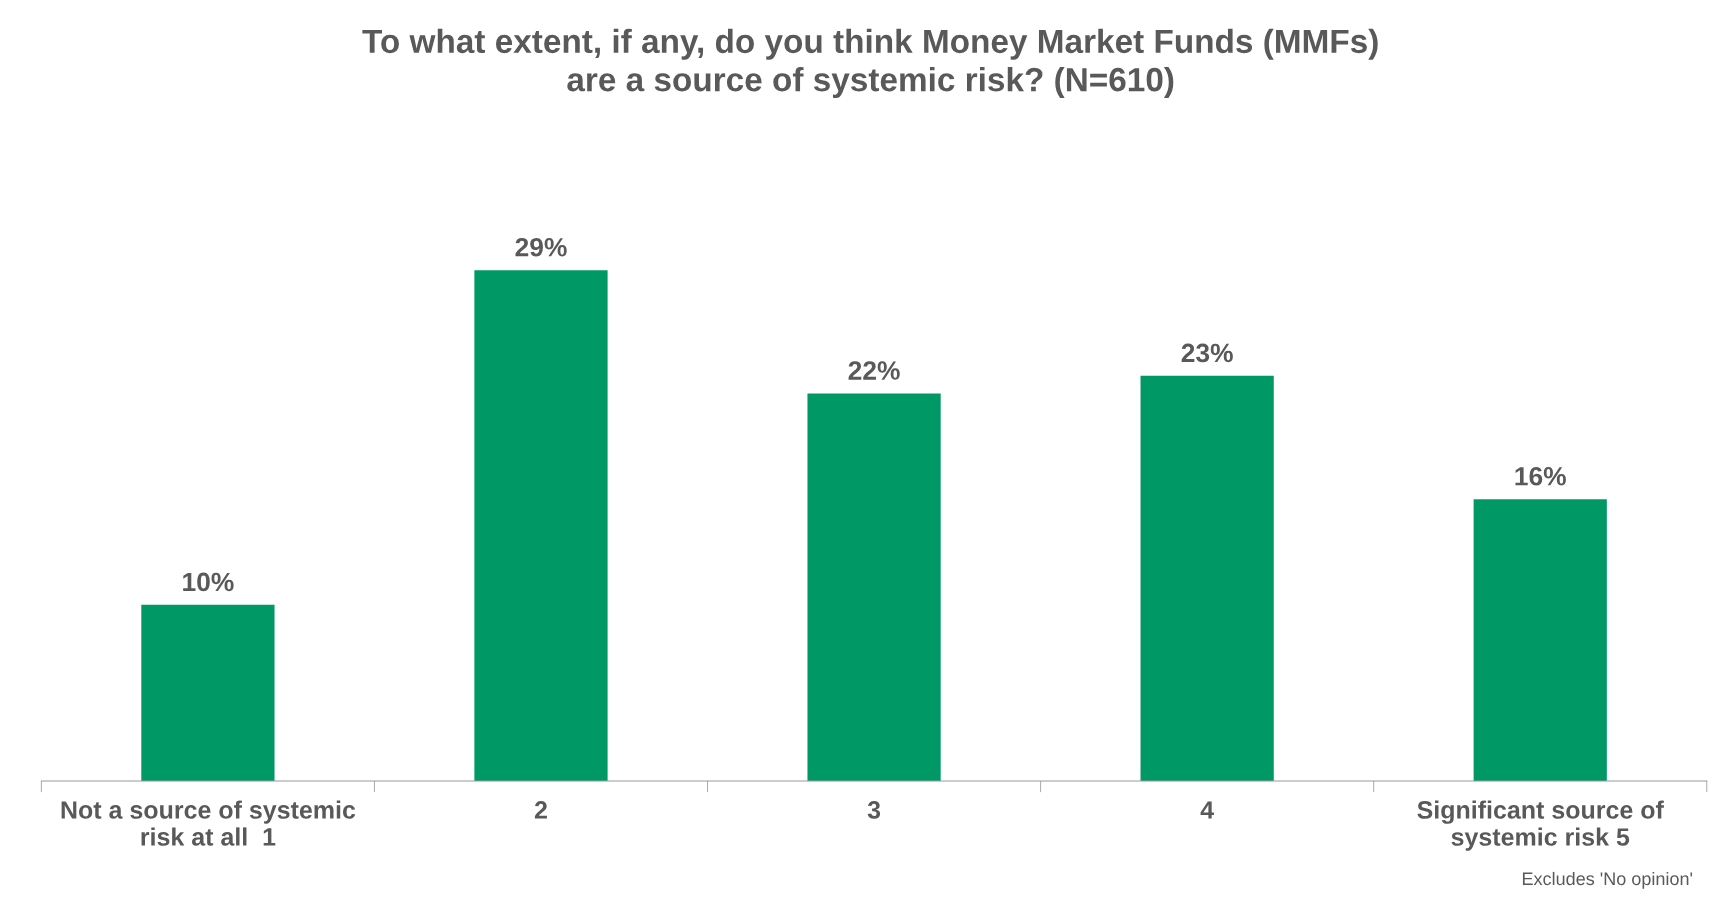 This screenshot has height=905, width=1724. Describe the element at coordinates (208, 823) in the screenshot. I see `x-tick-label: Not a source of systemic risk at all 1` at that location.